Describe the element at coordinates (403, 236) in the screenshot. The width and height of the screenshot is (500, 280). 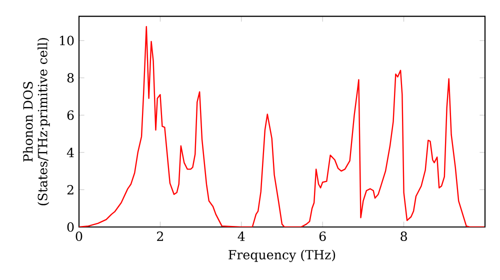
I see `x-tick-label: 8` at that location.